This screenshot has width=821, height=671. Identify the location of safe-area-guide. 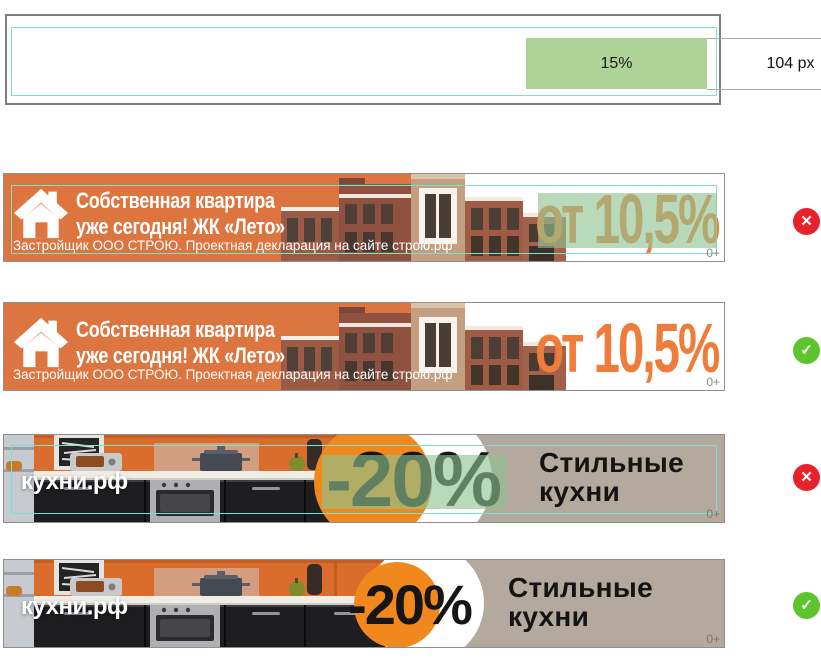
(364, 479).